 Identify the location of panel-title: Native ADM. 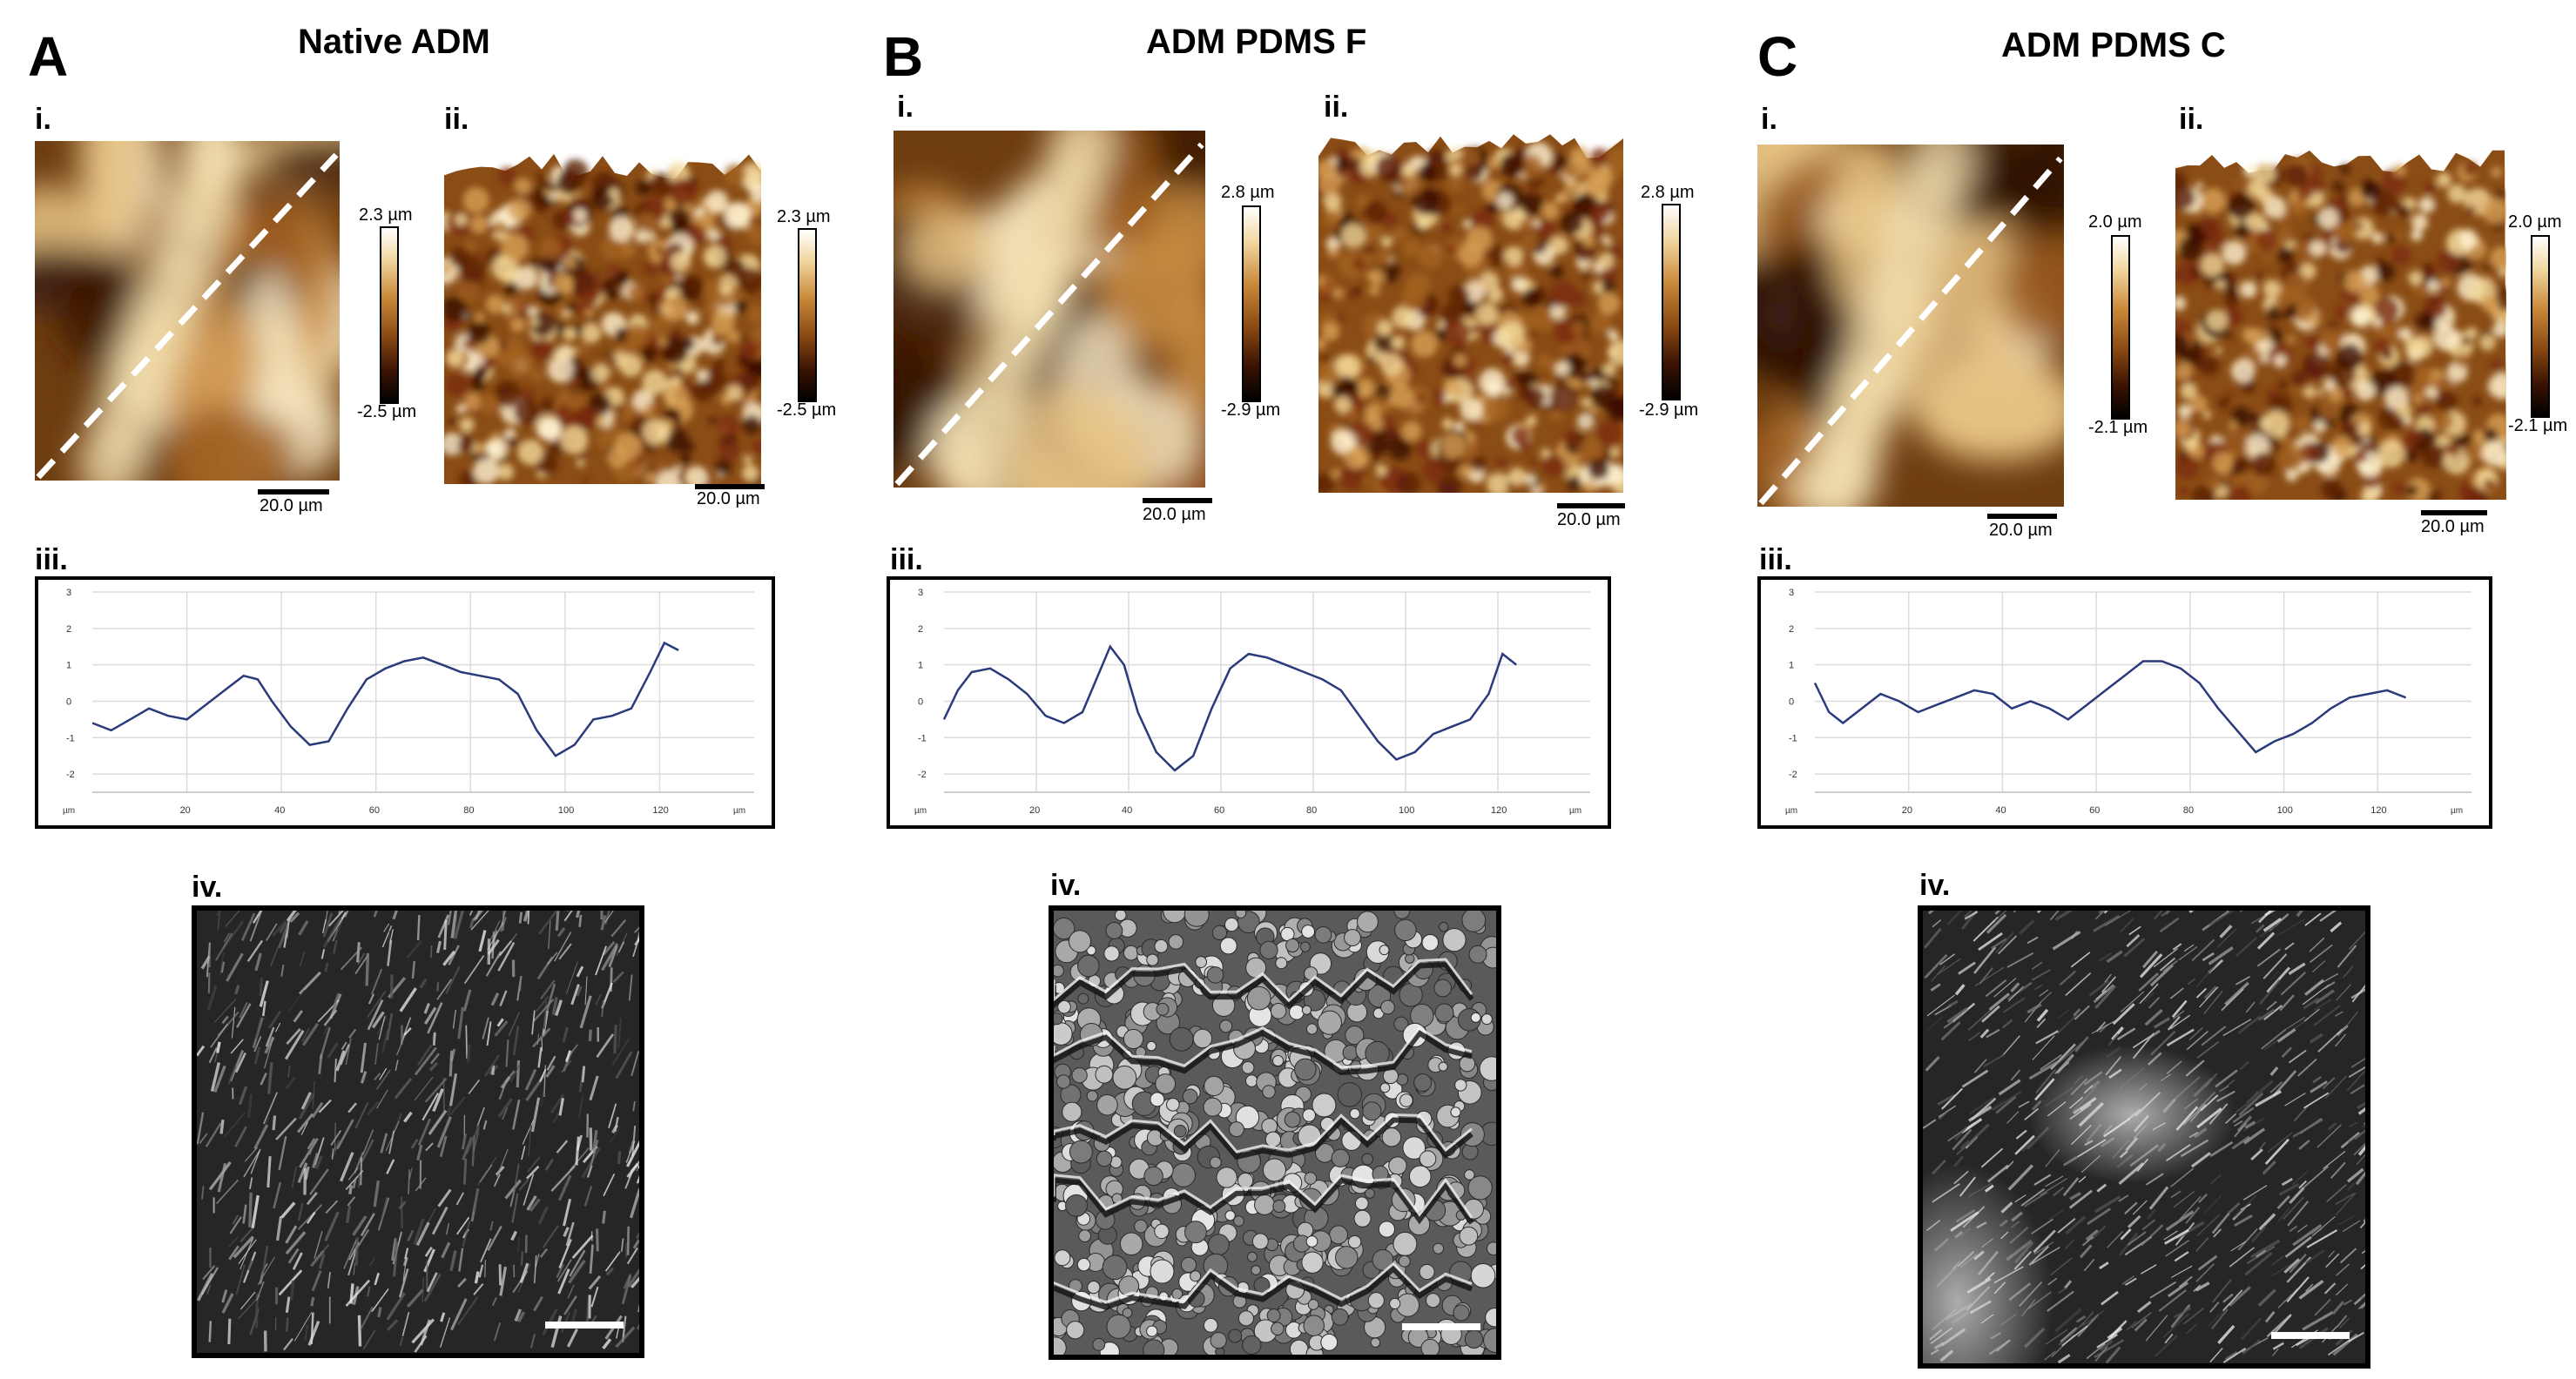
(394, 42).